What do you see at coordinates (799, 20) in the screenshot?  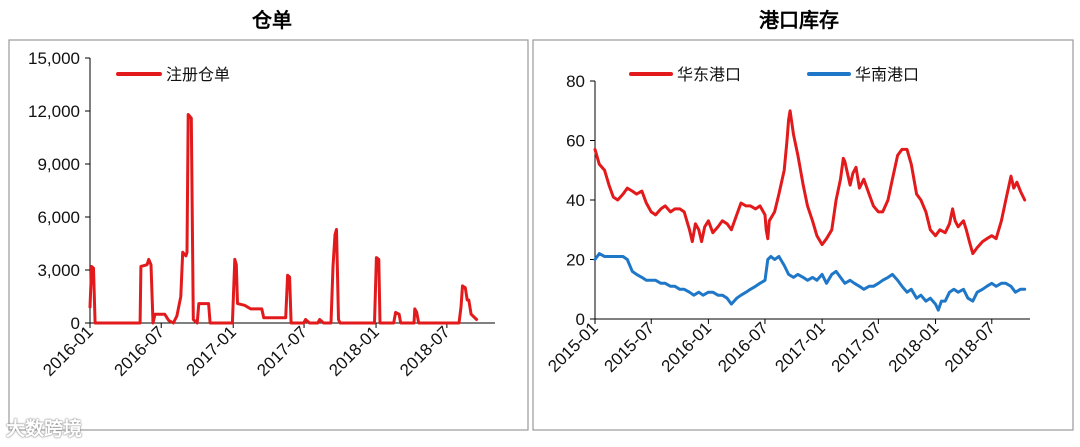 I see `chart-title: 港口库存` at bounding box center [799, 20].